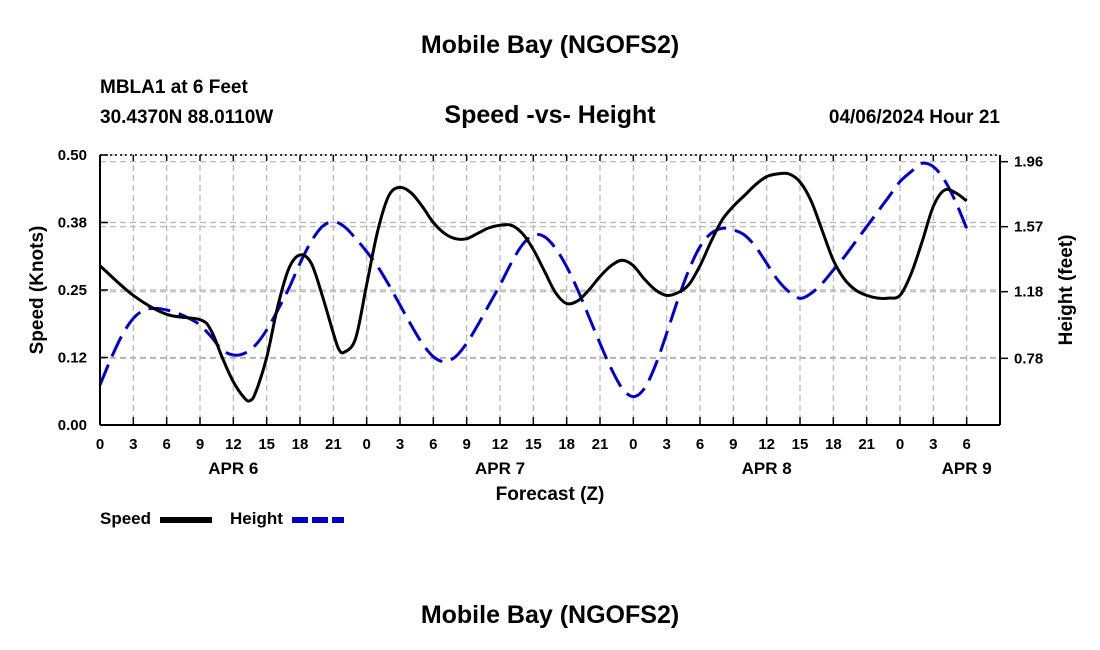 This screenshot has width=1100, height=650. Describe the element at coordinates (1028, 292) in the screenshot. I see `y2-tick-label: 1.18` at that location.